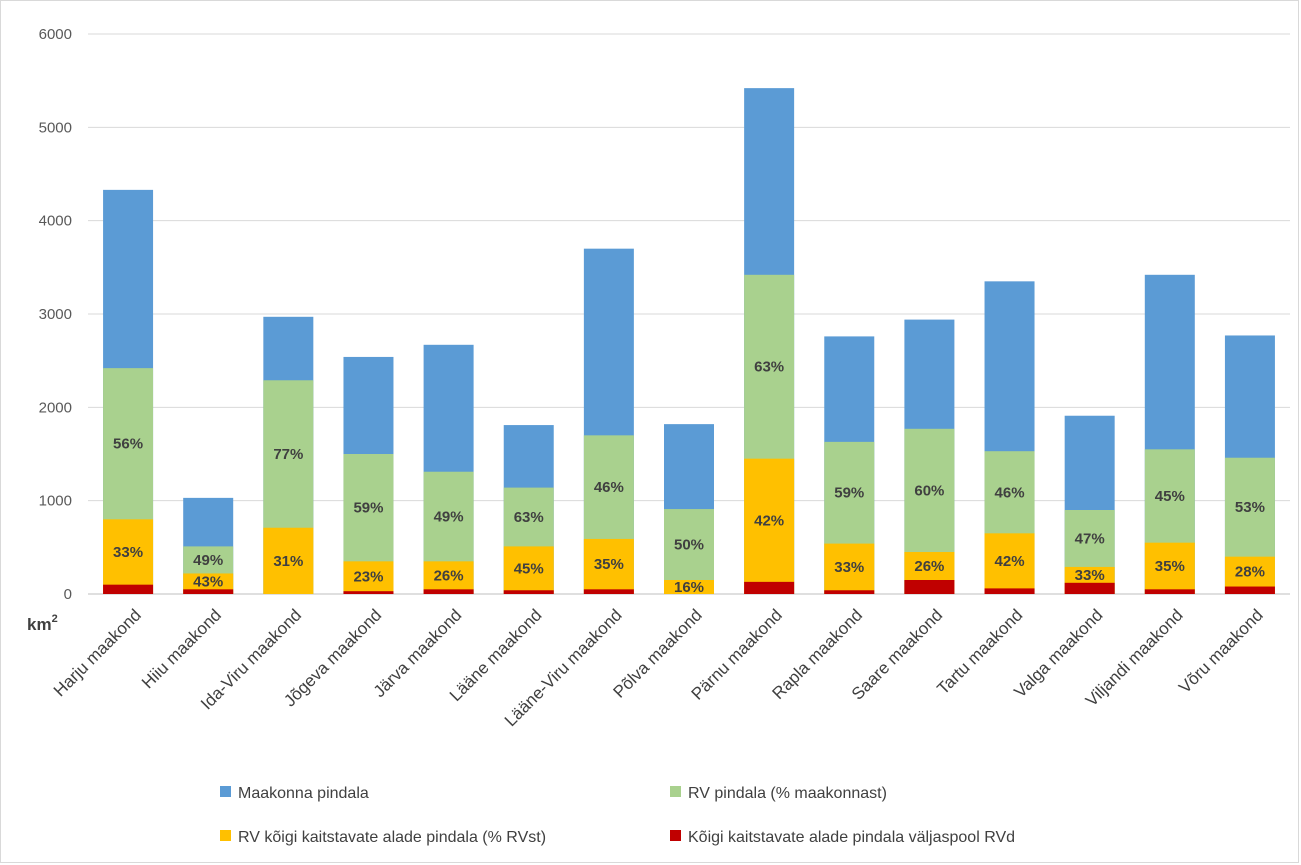 The image size is (1301, 865). Describe the element at coordinates (979, 651) in the screenshot. I see `x-tick-label: Tartu maakond` at that location.